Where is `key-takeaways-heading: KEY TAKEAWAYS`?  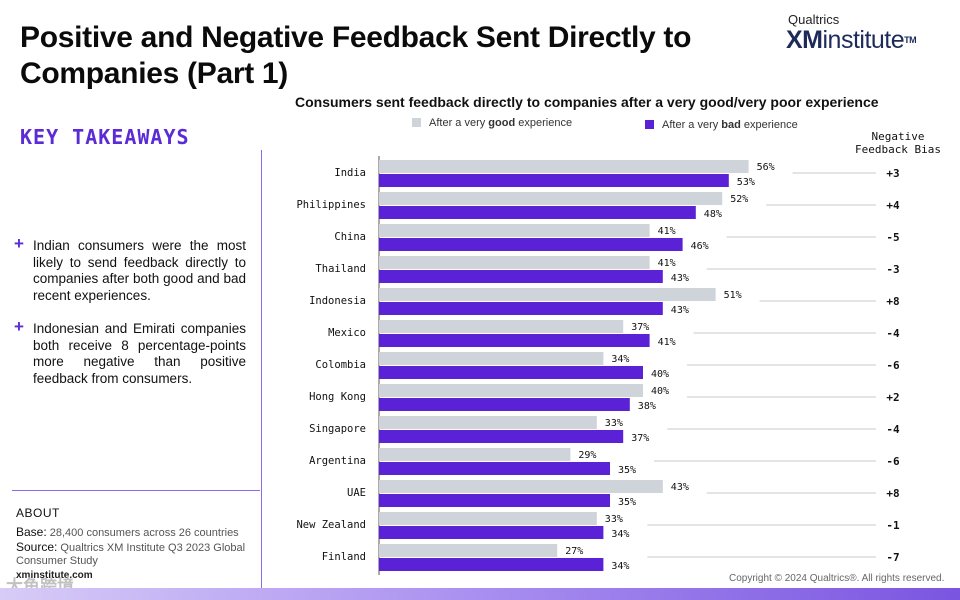
key-takeaways-heading: KEY TAKEAWAYS is located at coordinates (105, 137).